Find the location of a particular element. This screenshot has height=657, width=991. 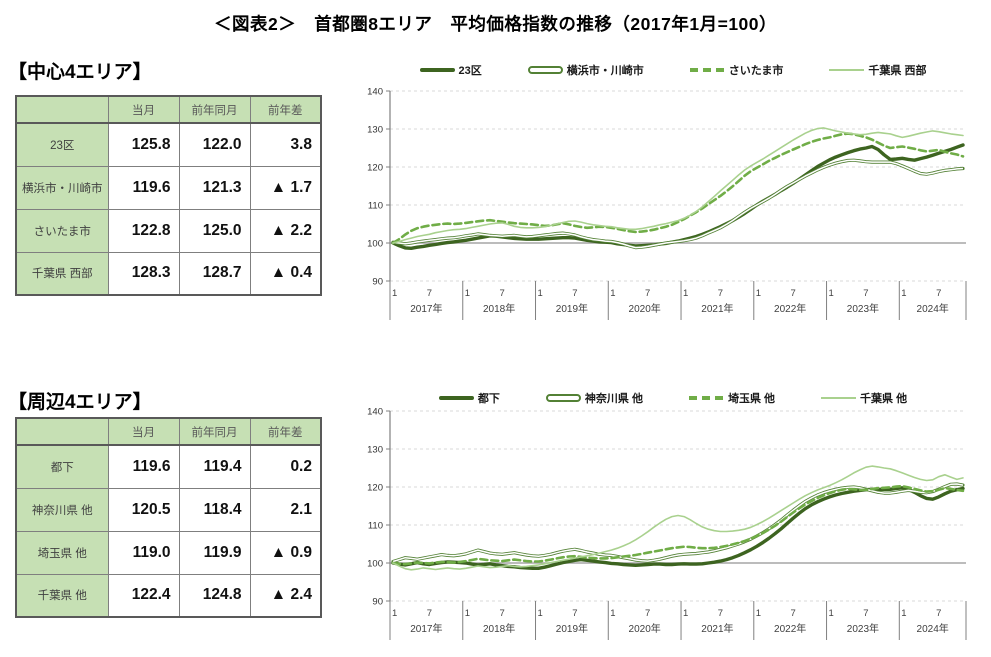

table-row: 千葉県 他 122.4 124.8 ▲ 2.4 is located at coordinates (168, 595).